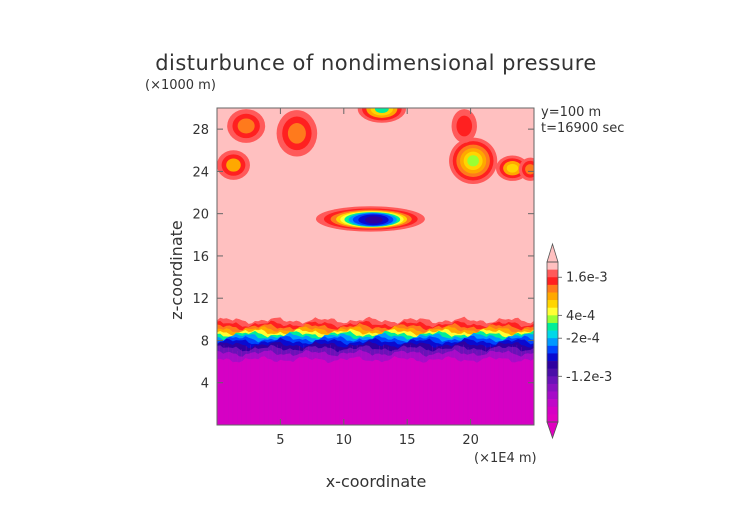  Describe the element at coordinates (552, 430) in the screenshot. I see `colorbar-bottom-arrow` at that location.